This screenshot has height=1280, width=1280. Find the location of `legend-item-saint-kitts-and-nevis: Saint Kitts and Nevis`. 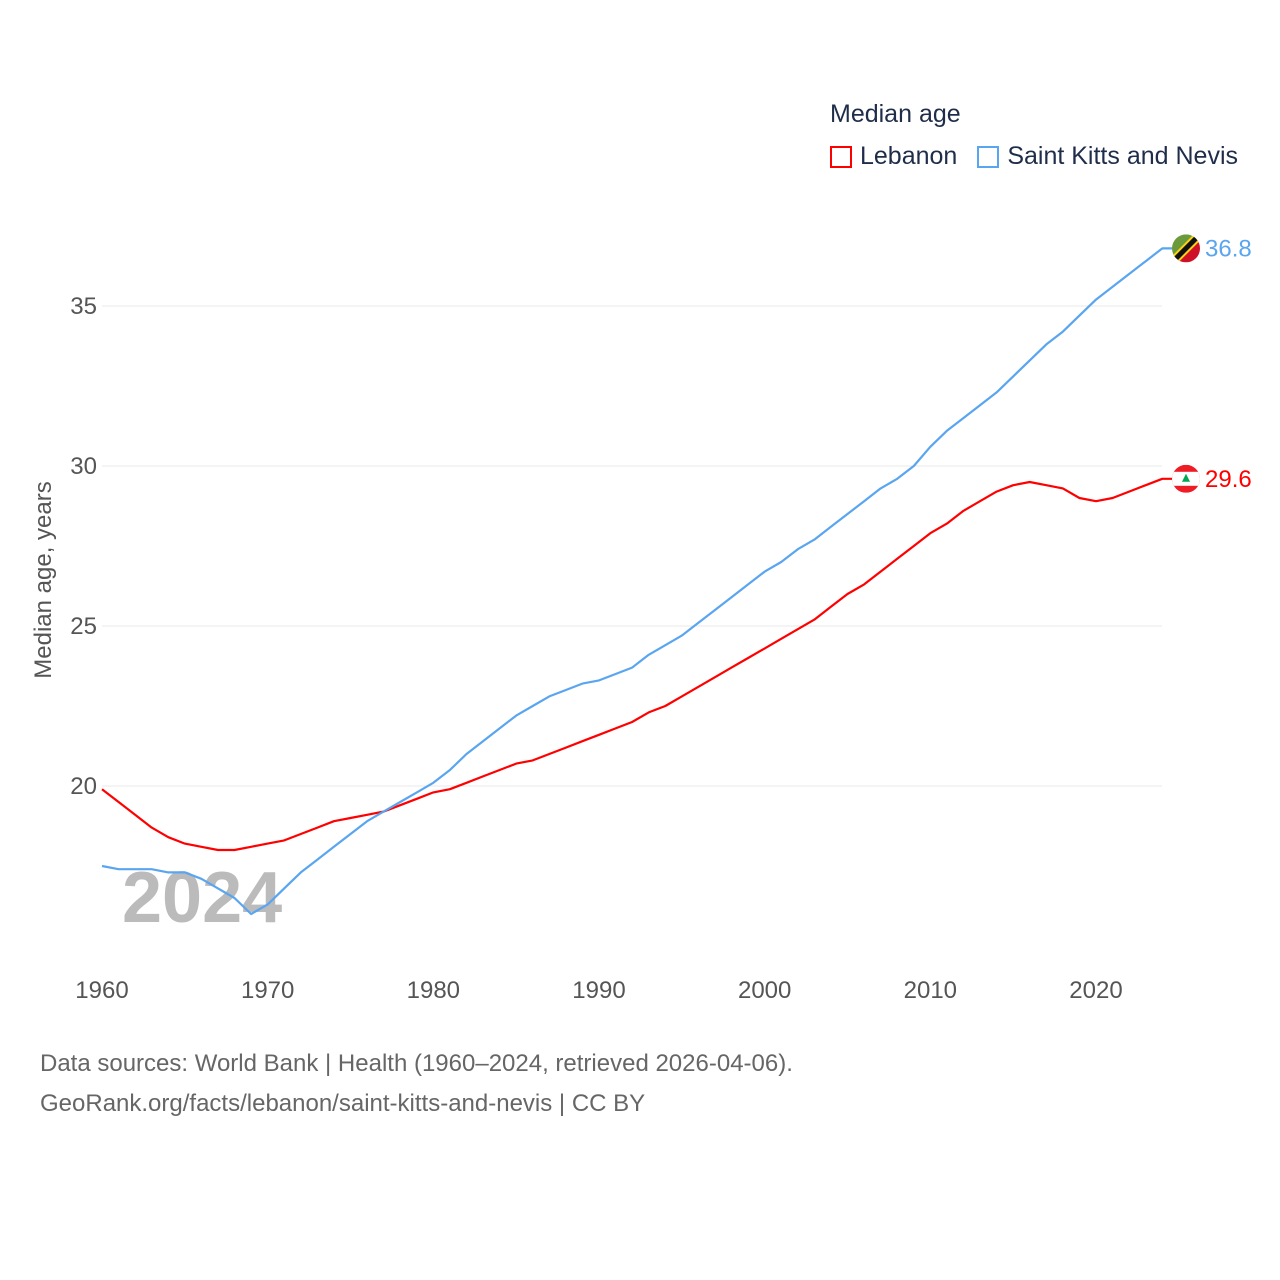

legend-item-saint-kitts-and-nevis: Saint Kitts and Nevis is located at coordinates (1107, 156).